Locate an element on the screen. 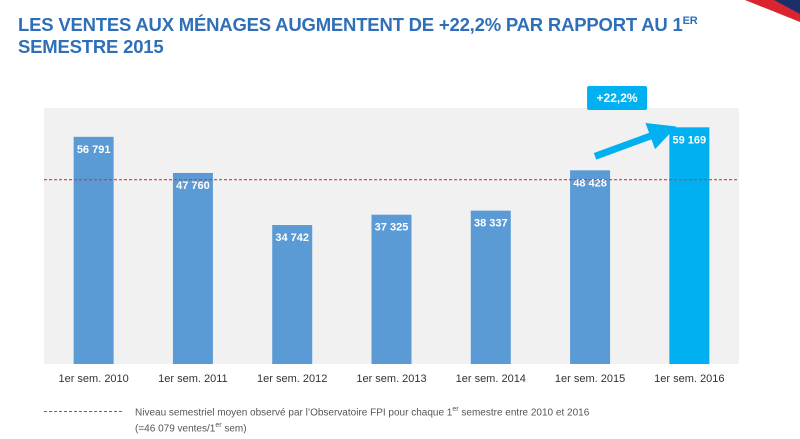 This screenshot has height=439, width=800. legend-line-2-text: (=46 079 ventes/1 is located at coordinates (175, 429).